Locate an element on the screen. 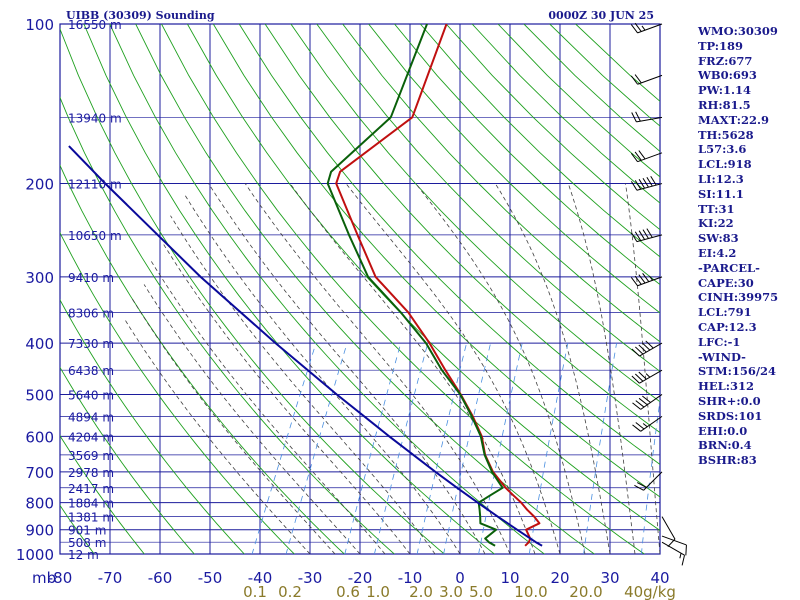 Image resolution: width=800 pixels, height=600 pixels. index-entry: WB0:693 is located at coordinates (727, 75).